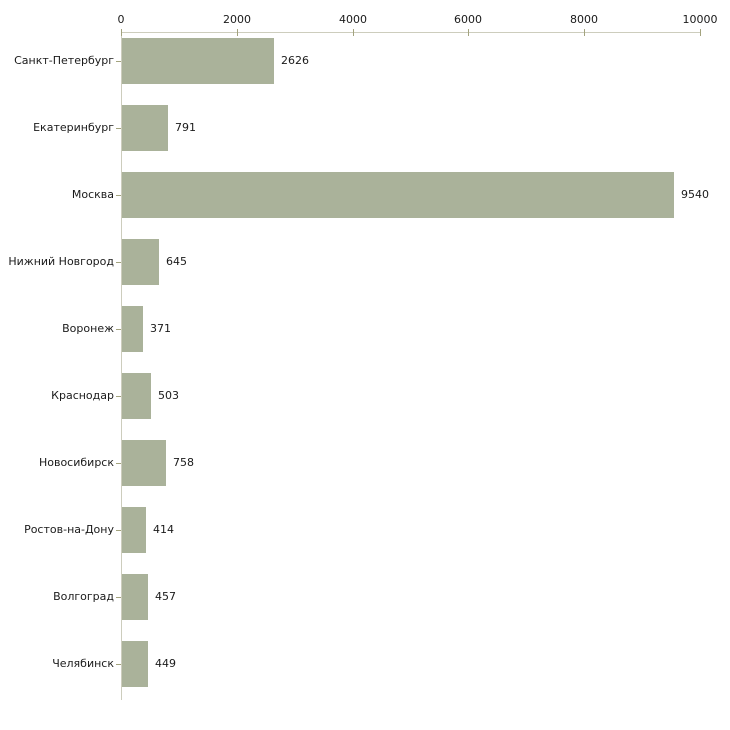 The width and height of the screenshot is (730, 730). I want to click on value-label: 503, so click(168, 395).